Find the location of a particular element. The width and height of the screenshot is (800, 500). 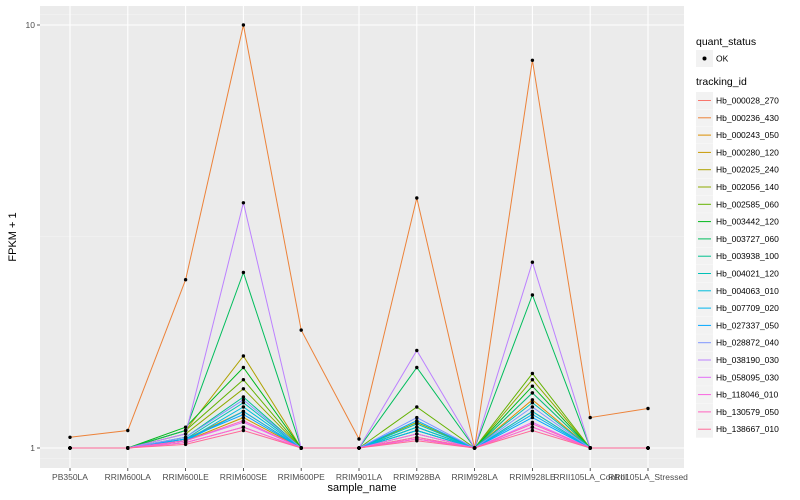

x-tick-label: RRIM928BA is located at coordinates (417, 477).